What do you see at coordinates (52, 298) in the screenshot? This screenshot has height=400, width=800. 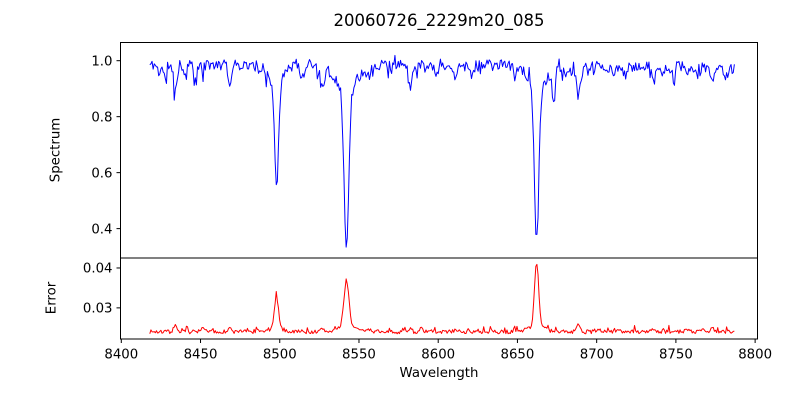 I see `error-axis-label: Error` at bounding box center [52, 298].